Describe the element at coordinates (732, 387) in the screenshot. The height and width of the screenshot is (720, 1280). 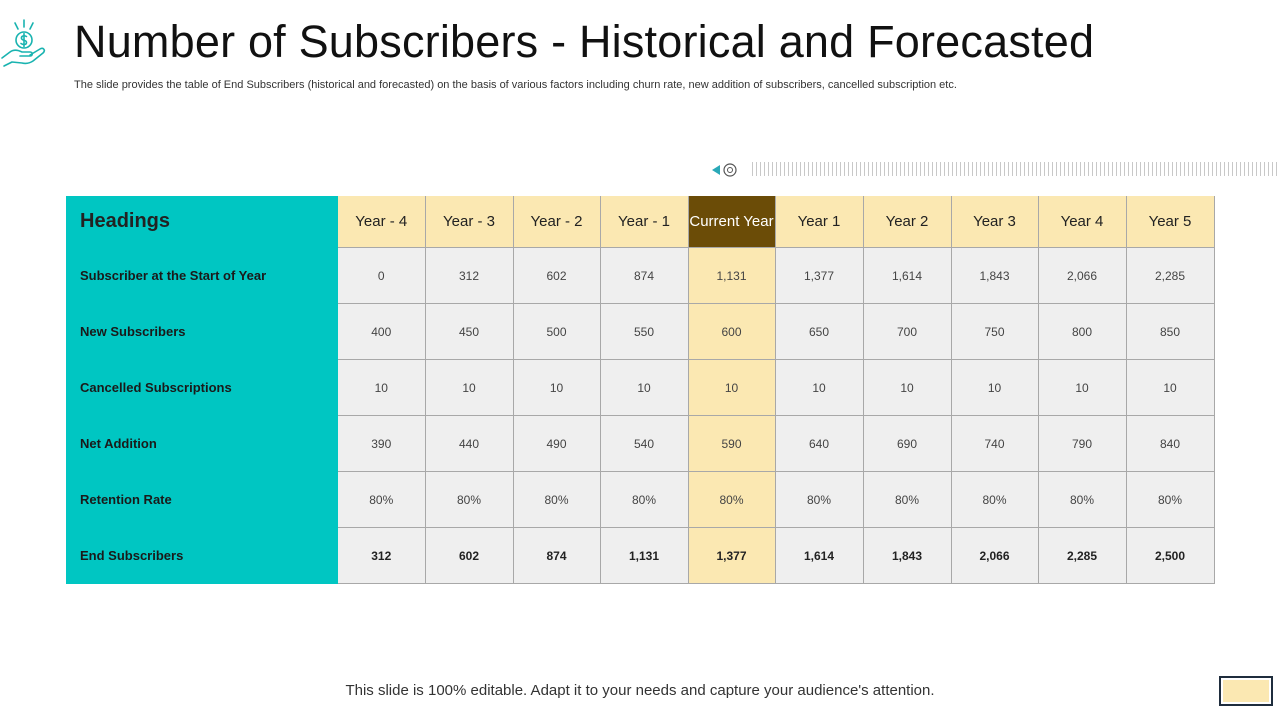
I see `current-year-cell: 10` at that location.